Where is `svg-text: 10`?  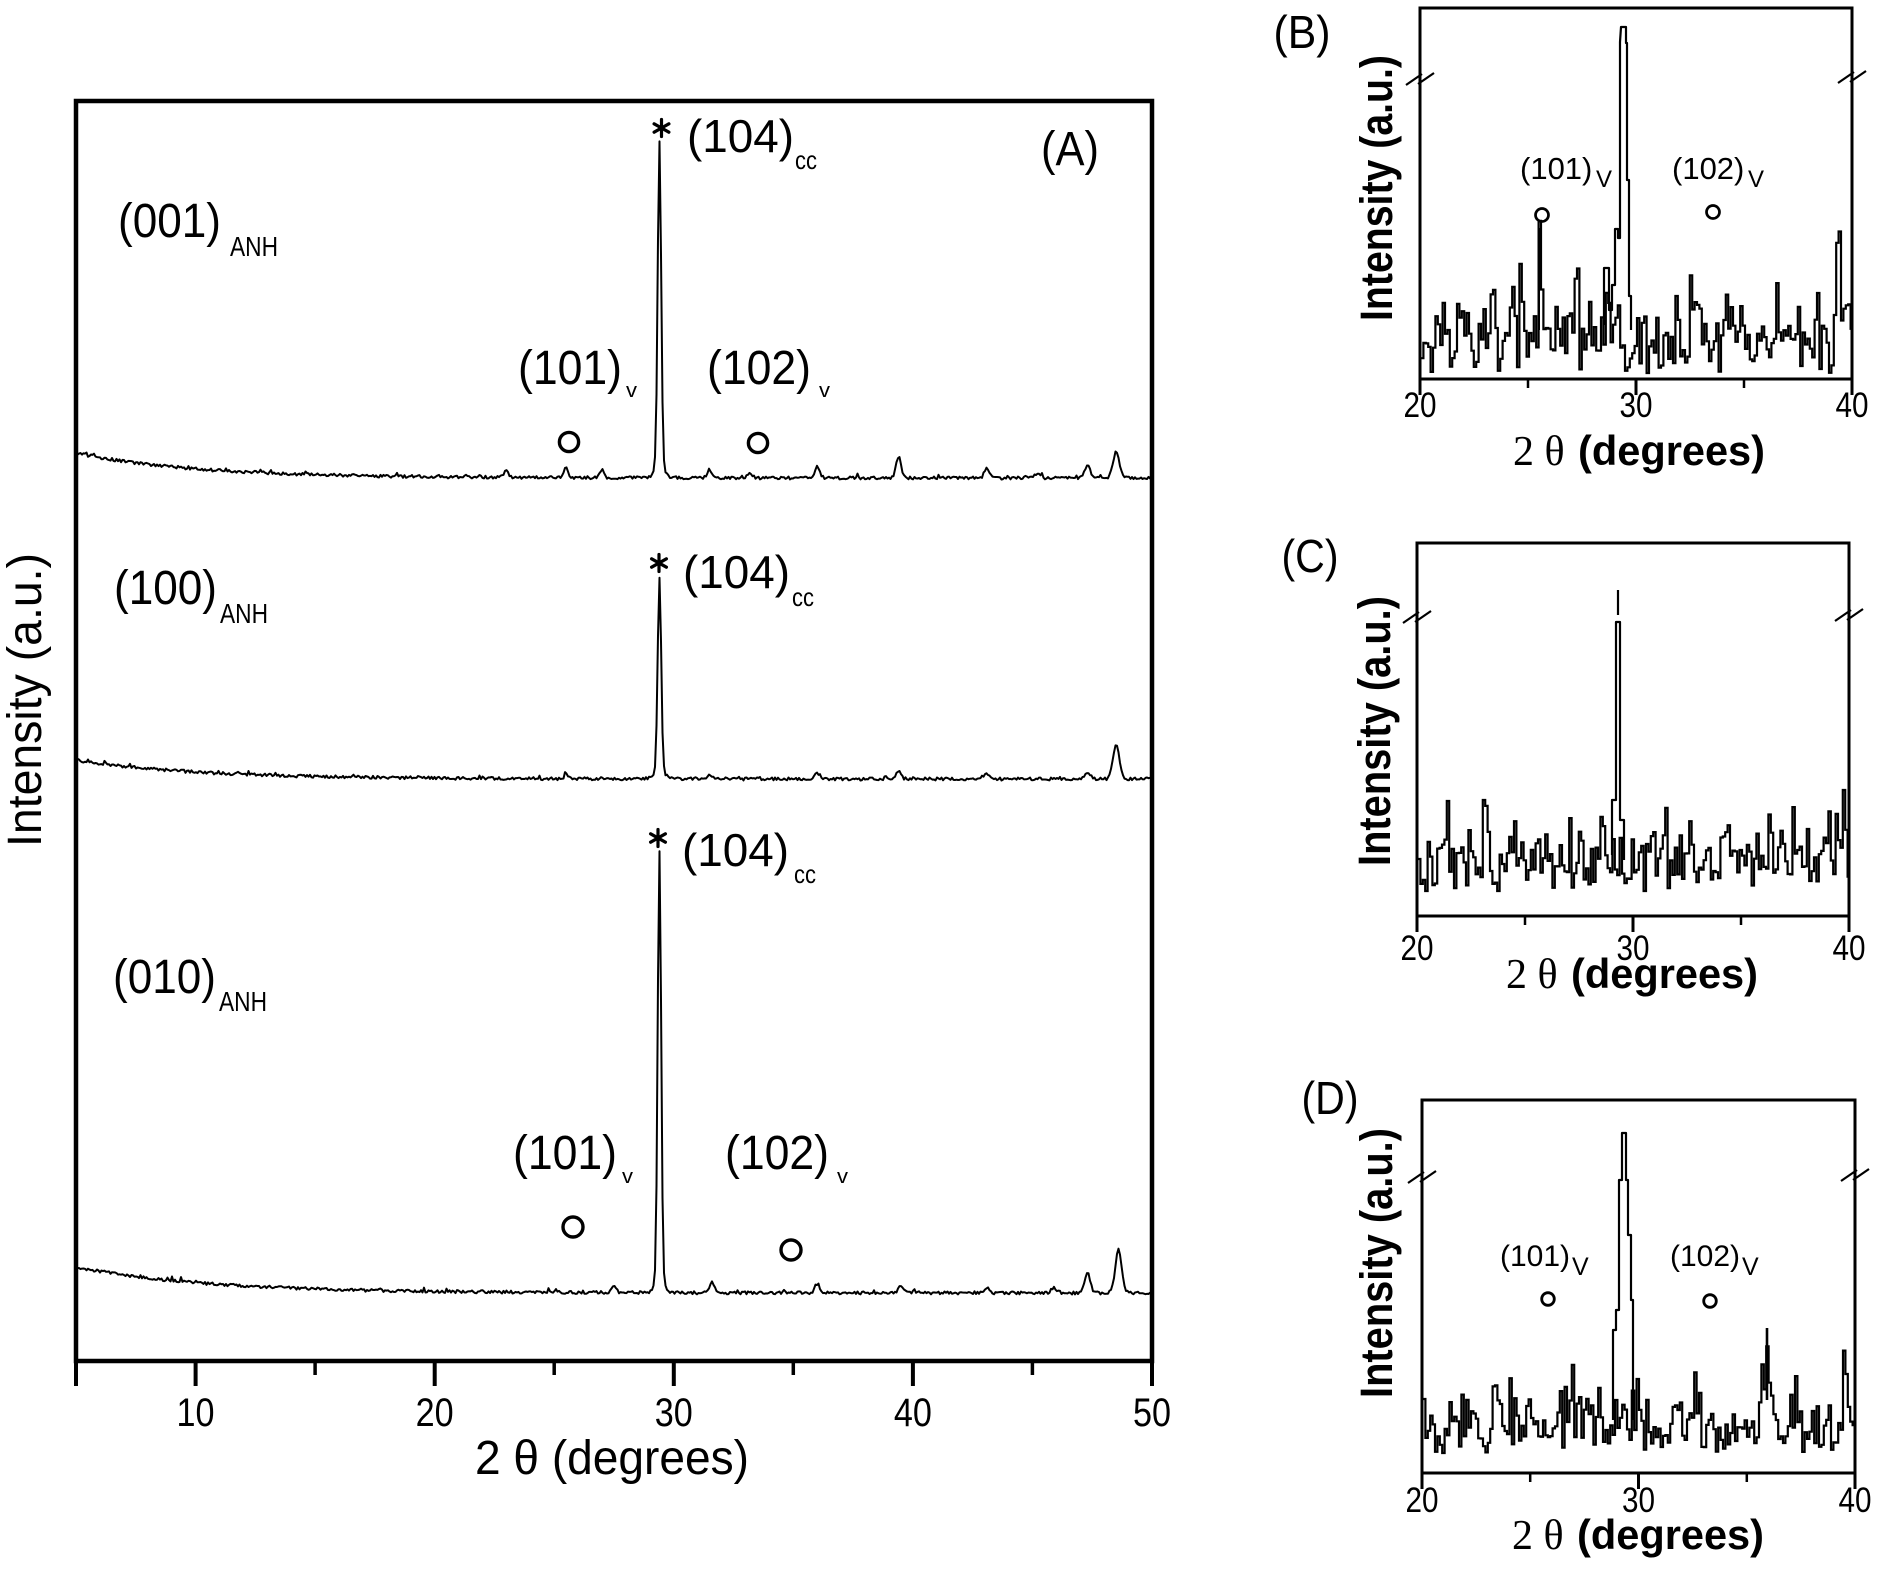 svg-text: 10 is located at coordinates (196, 1413).